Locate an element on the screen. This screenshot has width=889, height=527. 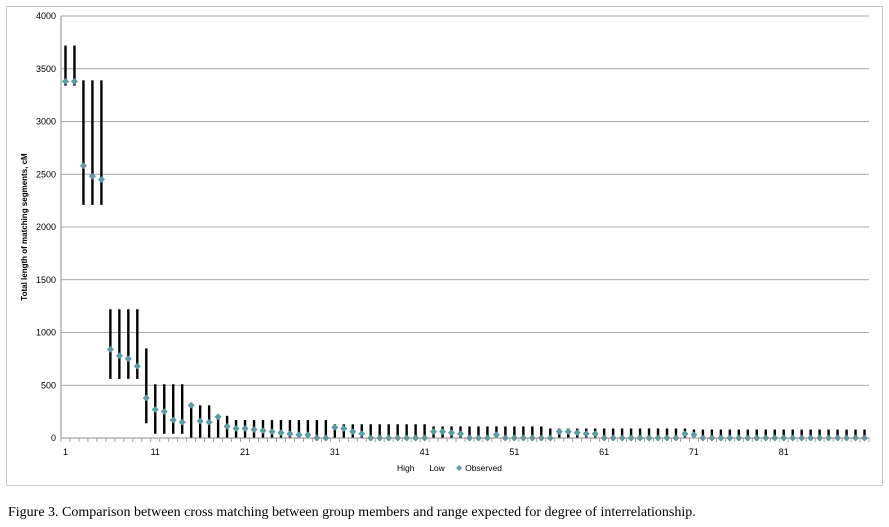
x-tick-label: 21 is located at coordinates (245, 452).